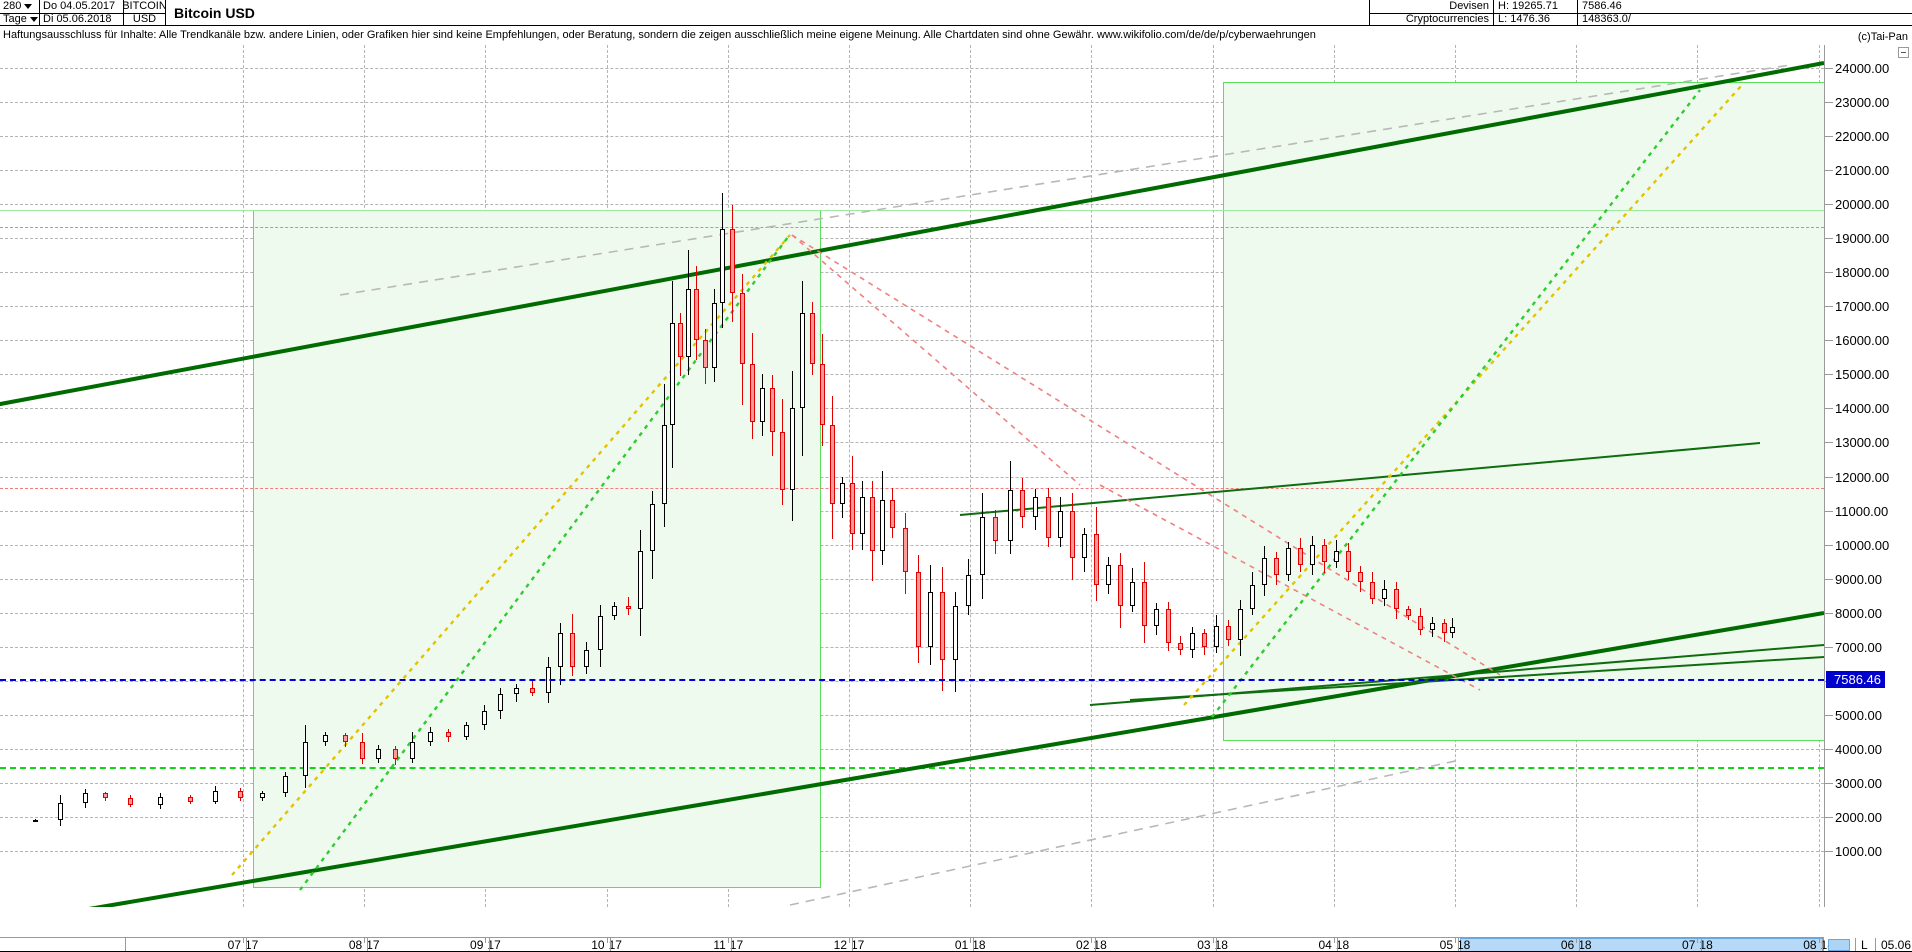  I want to click on y-axis-label: 14000.00, so click(1862, 409).